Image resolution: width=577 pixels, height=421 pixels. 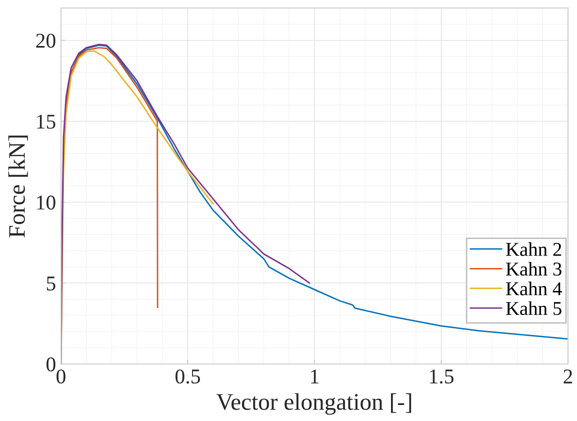 I want to click on legend-label: Kahn 3, so click(x=534, y=269).